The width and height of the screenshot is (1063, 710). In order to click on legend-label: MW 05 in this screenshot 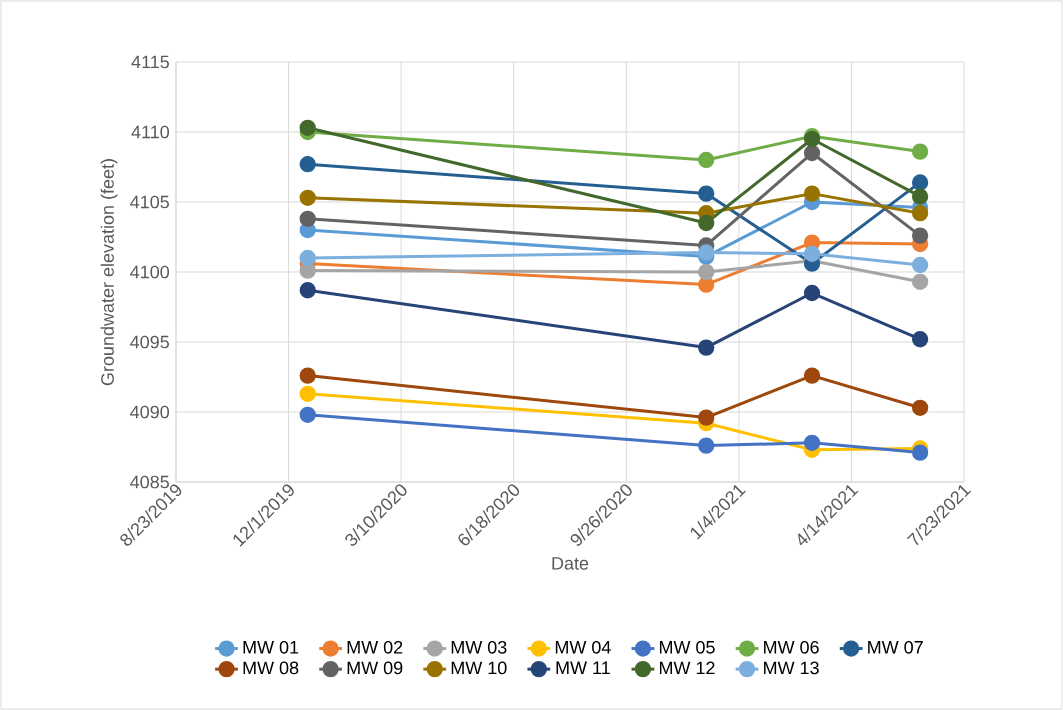, I will do `click(687, 647)`.